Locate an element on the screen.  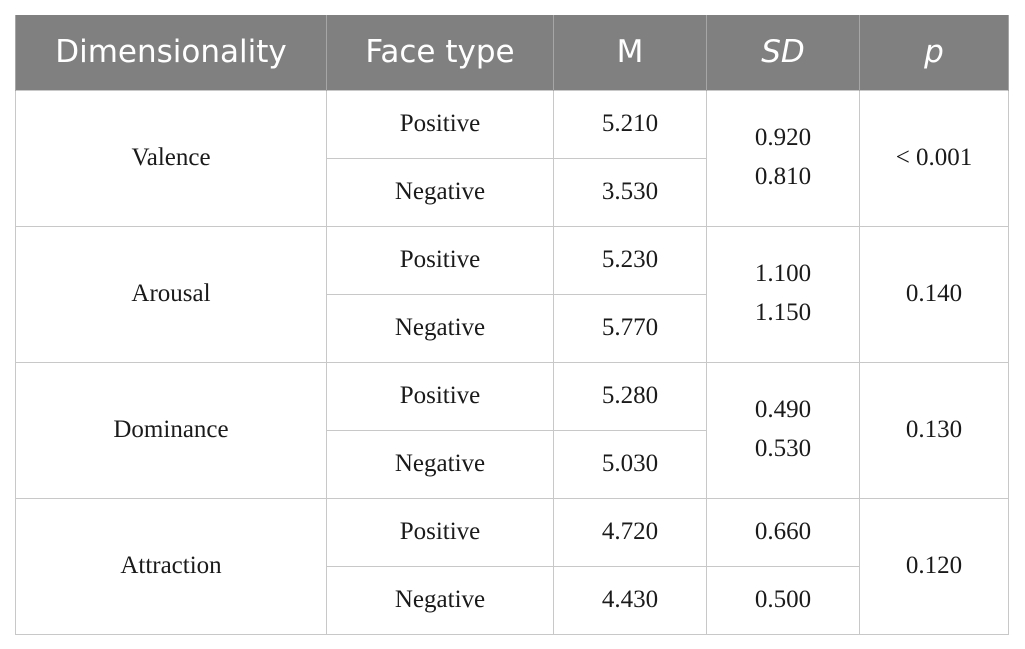
sd-cell: 0.660 is located at coordinates (783, 532).